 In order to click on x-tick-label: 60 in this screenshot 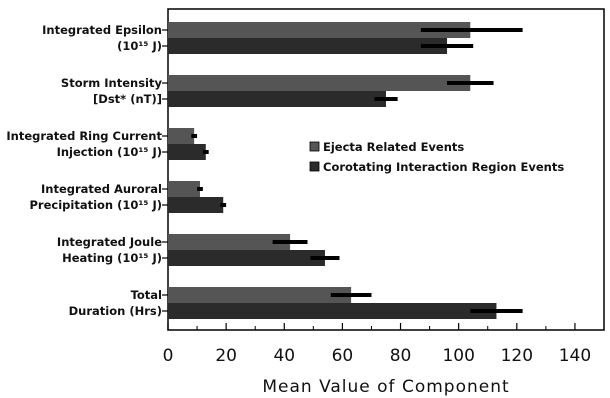, I will do `click(343, 356)`.